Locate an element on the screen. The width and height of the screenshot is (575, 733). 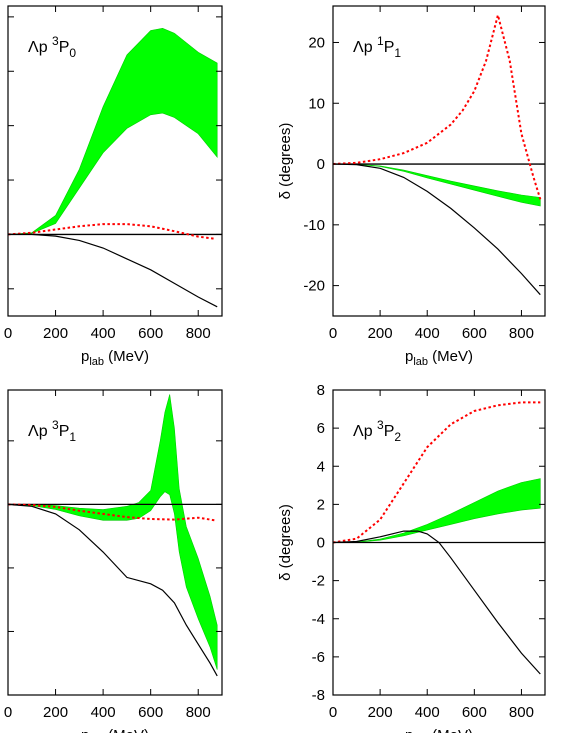
y-tick-label: -2 is located at coordinates (318, 581).